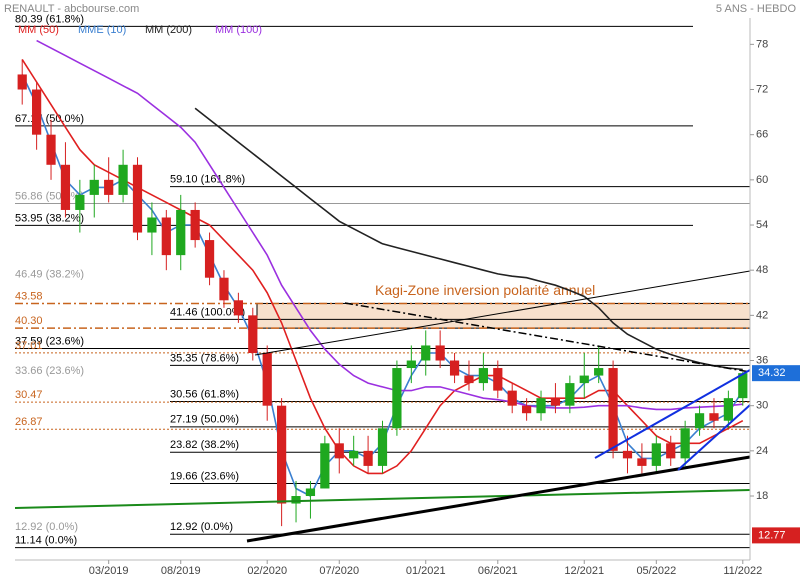 Image resolution: width=800 pixels, height=580 pixels. I want to click on y-tick-label: 24, so click(762, 451).